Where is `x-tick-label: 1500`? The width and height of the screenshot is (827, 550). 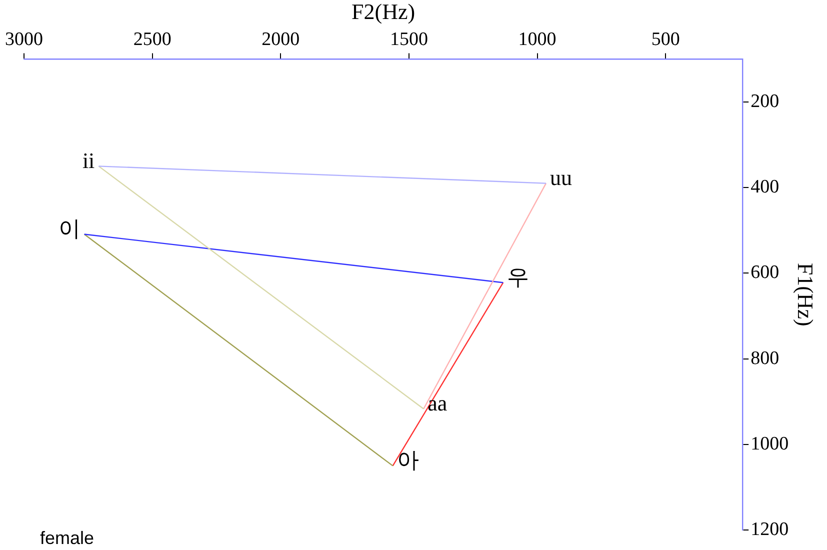 x-tick-label: 1500 is located at coordinates (409, 39).